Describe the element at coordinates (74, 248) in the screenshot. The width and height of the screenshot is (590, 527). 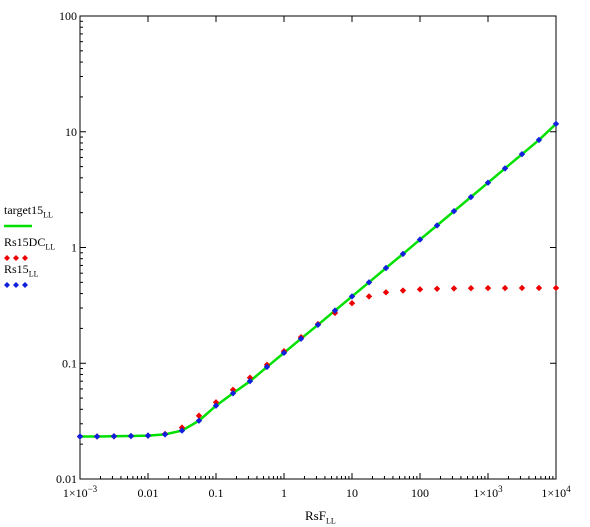
I see `y-tick-label: 1` at that location.